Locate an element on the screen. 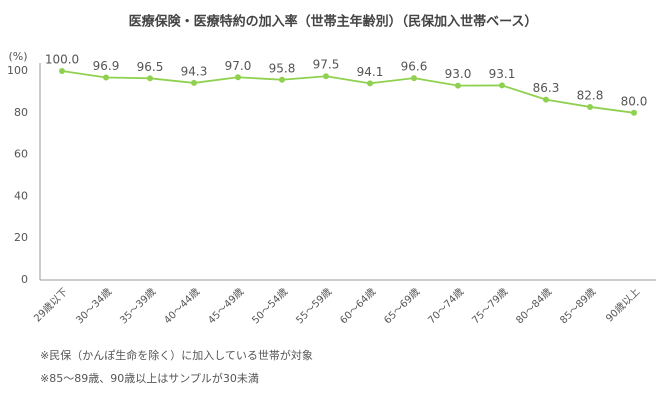  line is located at coordinates (348, 92).